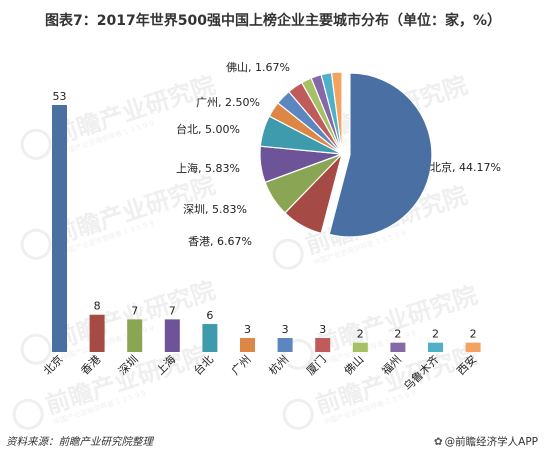 Image resolution: width=546 pixels, height=458 pixels. Describe the element at coordinates (228, 102) in the screenshot. I see `pie-slice-label: 广州, 2.50%` at that location.